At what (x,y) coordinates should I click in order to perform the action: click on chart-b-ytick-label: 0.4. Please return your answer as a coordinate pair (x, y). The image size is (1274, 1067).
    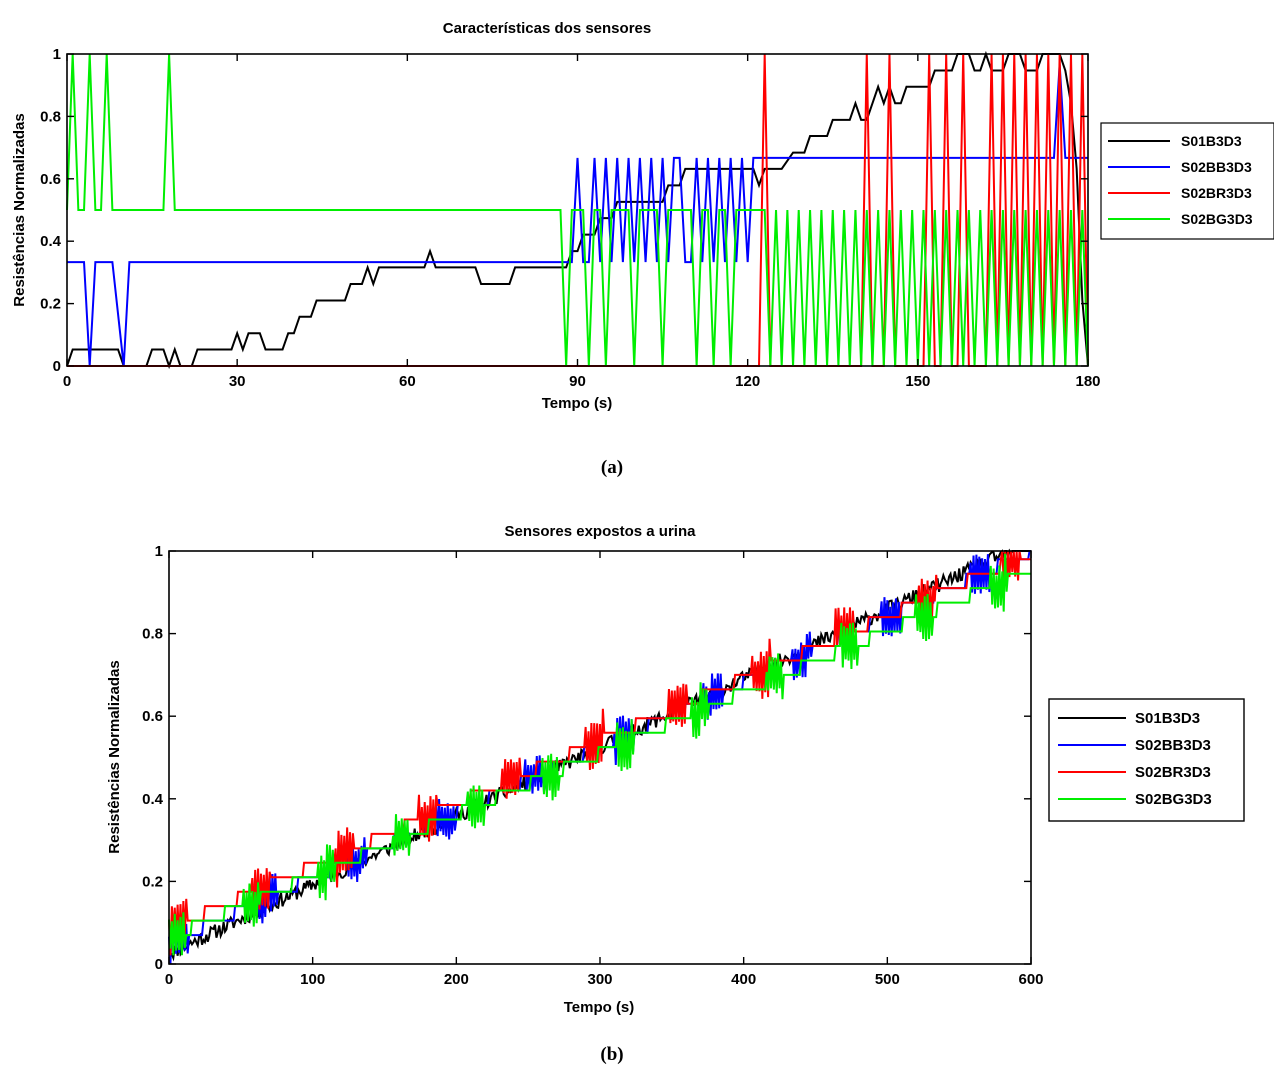
    Looking at the image, I should click on (153, 799).